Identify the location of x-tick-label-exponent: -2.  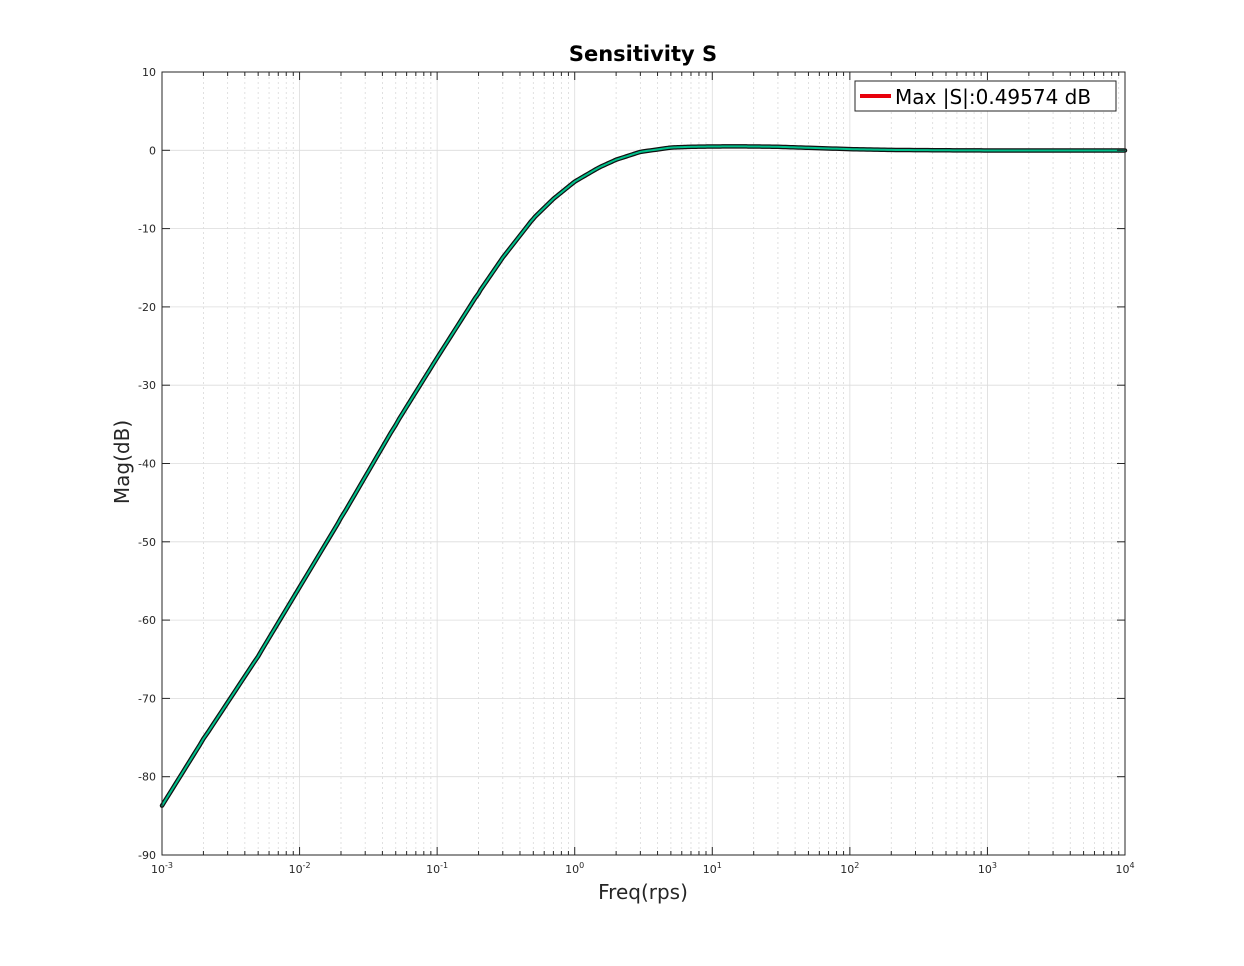
(307, 865).